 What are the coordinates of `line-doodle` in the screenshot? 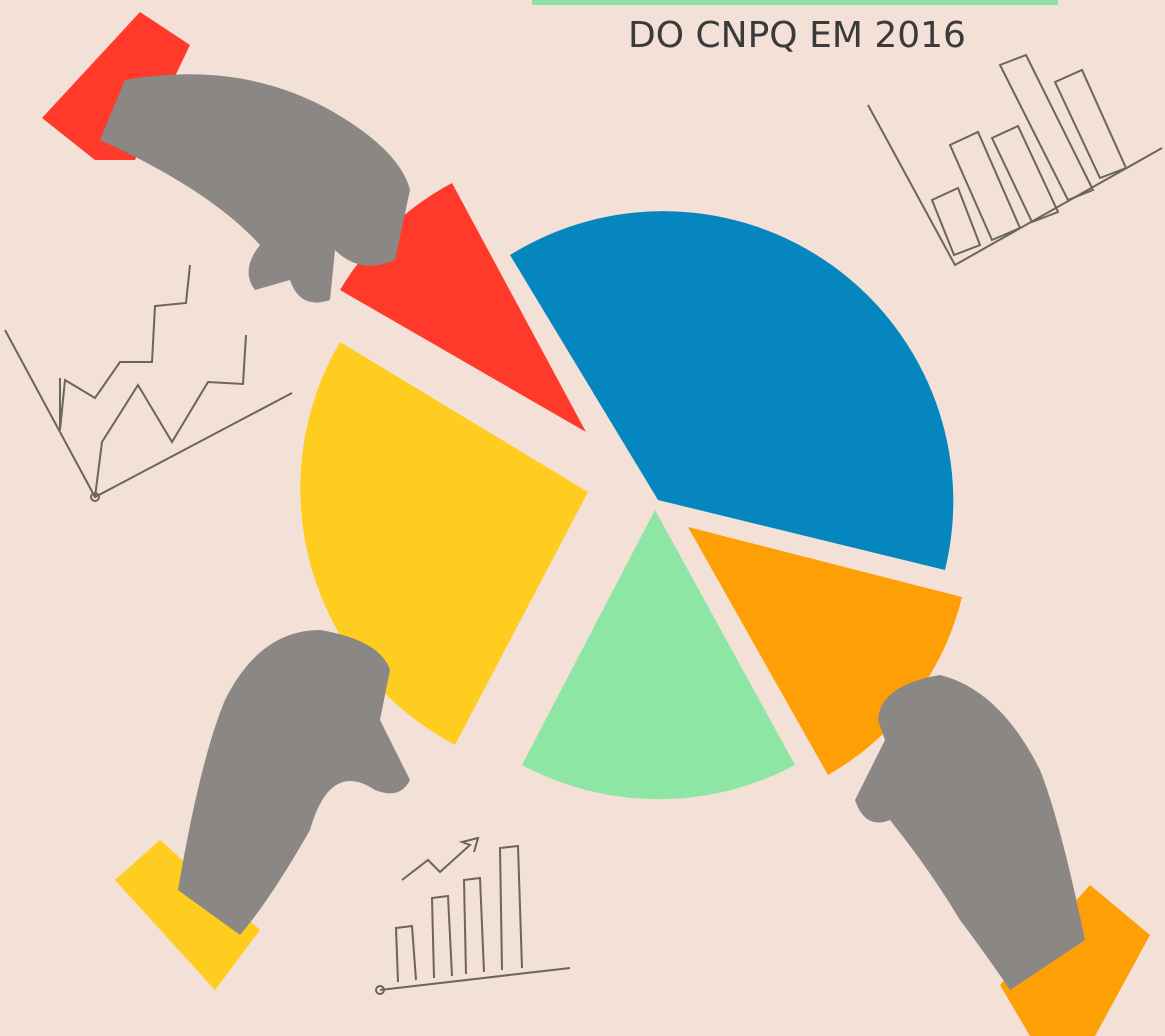 It's located at (148, 383).